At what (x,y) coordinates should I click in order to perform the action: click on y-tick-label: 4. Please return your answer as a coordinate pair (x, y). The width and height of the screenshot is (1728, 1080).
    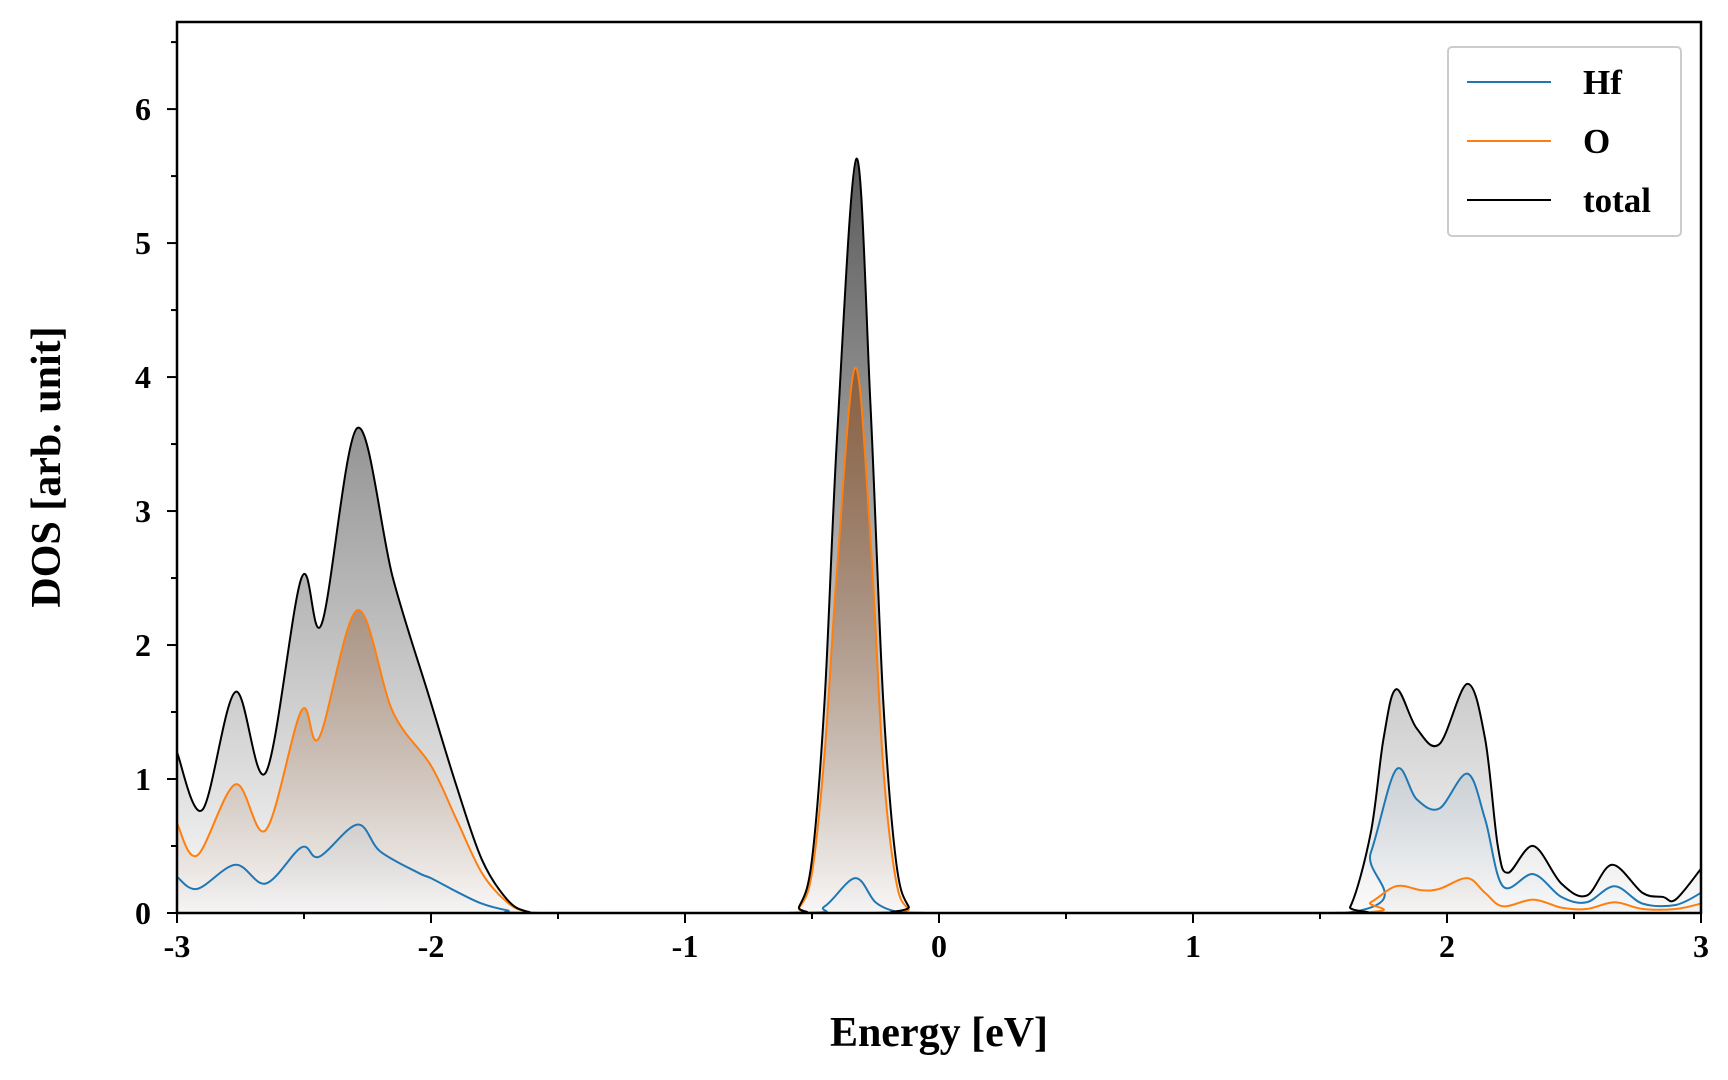
    Looking at the image, I should click on (143, 377).